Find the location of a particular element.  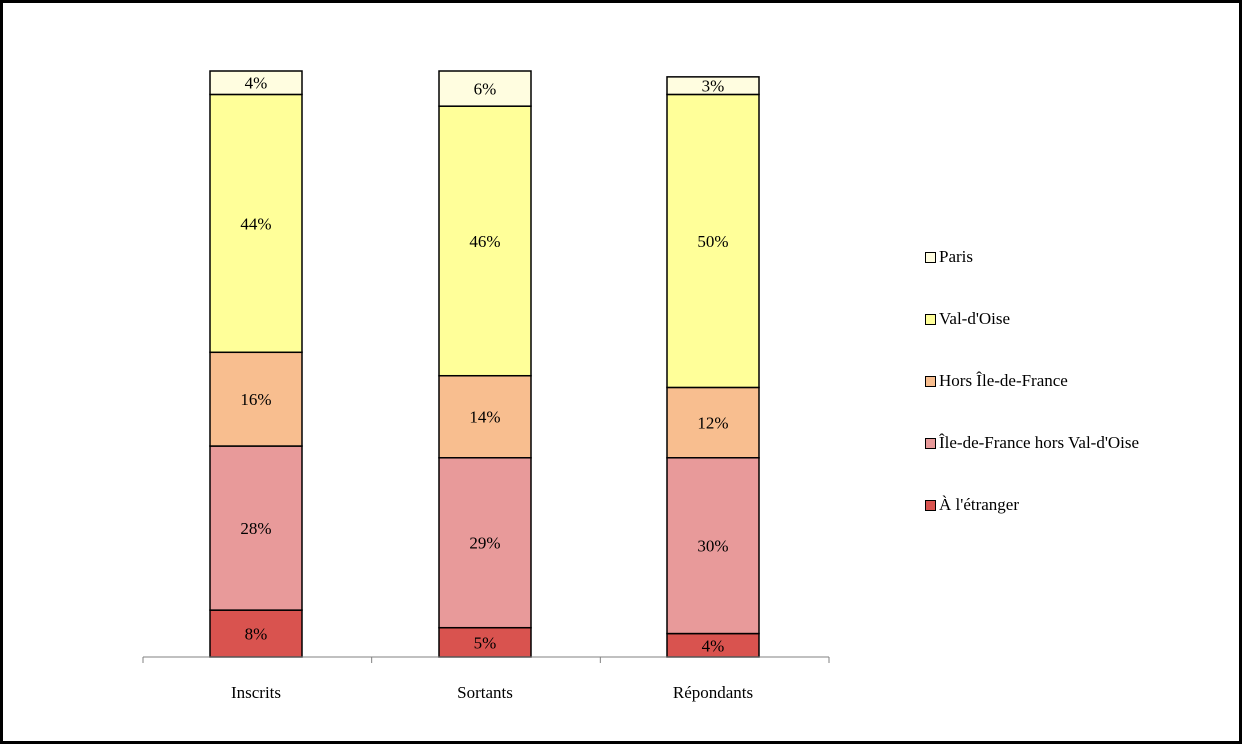

data-label-repondants-a-l-etranger: 4% is located at coordinates (713, 645).